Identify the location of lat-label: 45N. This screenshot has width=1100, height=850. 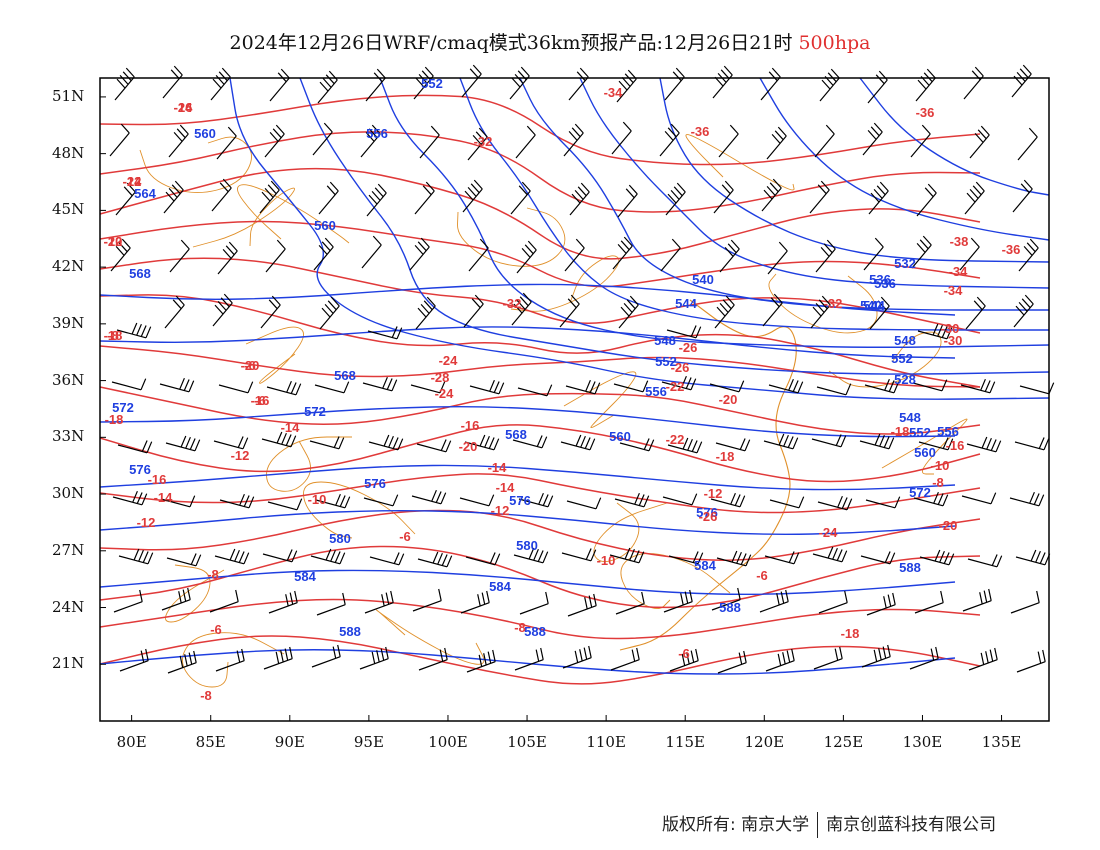
(68, 209).